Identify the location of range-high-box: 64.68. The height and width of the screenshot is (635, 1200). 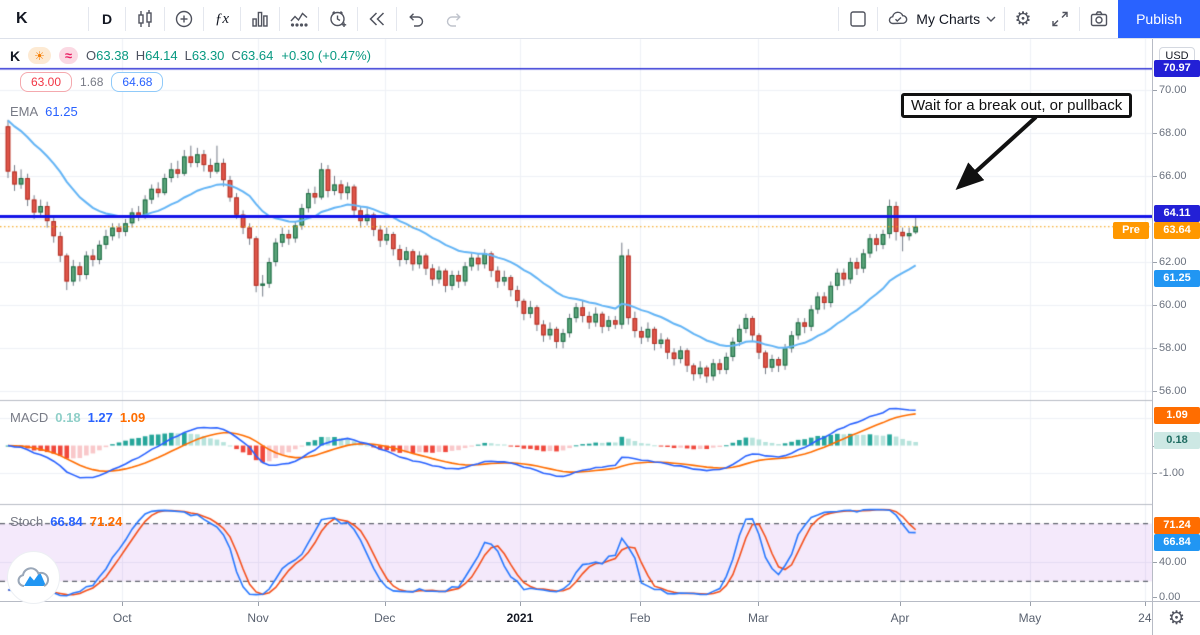
(137, 82).